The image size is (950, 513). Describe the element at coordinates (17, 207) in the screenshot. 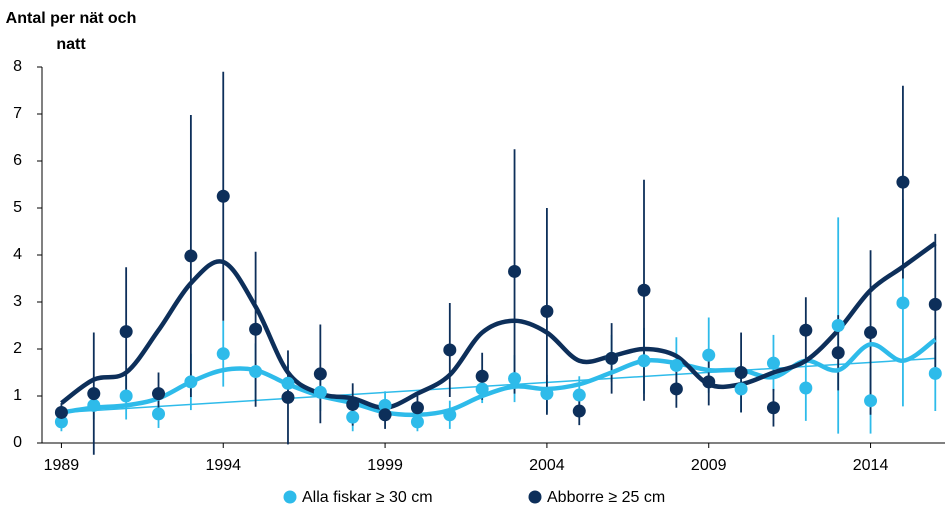

I see `y-tick-label: 5` at that location.